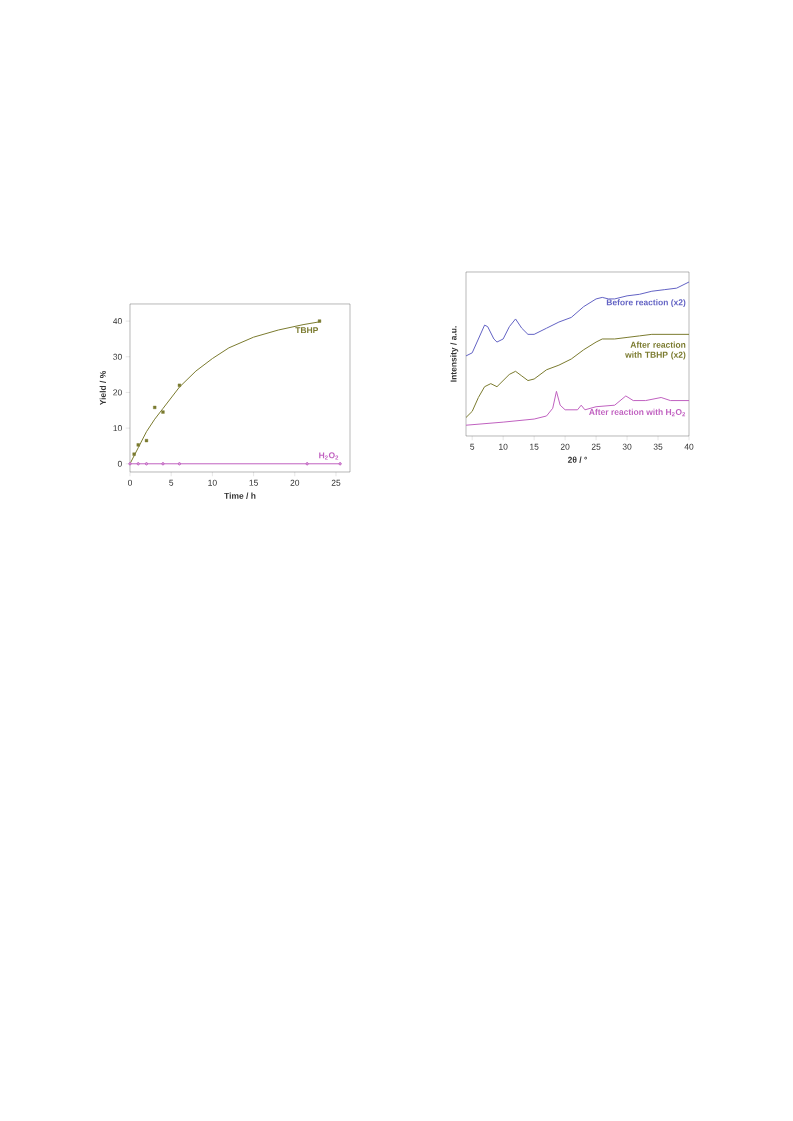 Image resolution: width=793 pixels, height=1121 pixels. Describe the element at coordinates (637, 412) in the screenshot. I see `series-label: After reaction with H$_{2}$O$_{2}$` at that location.